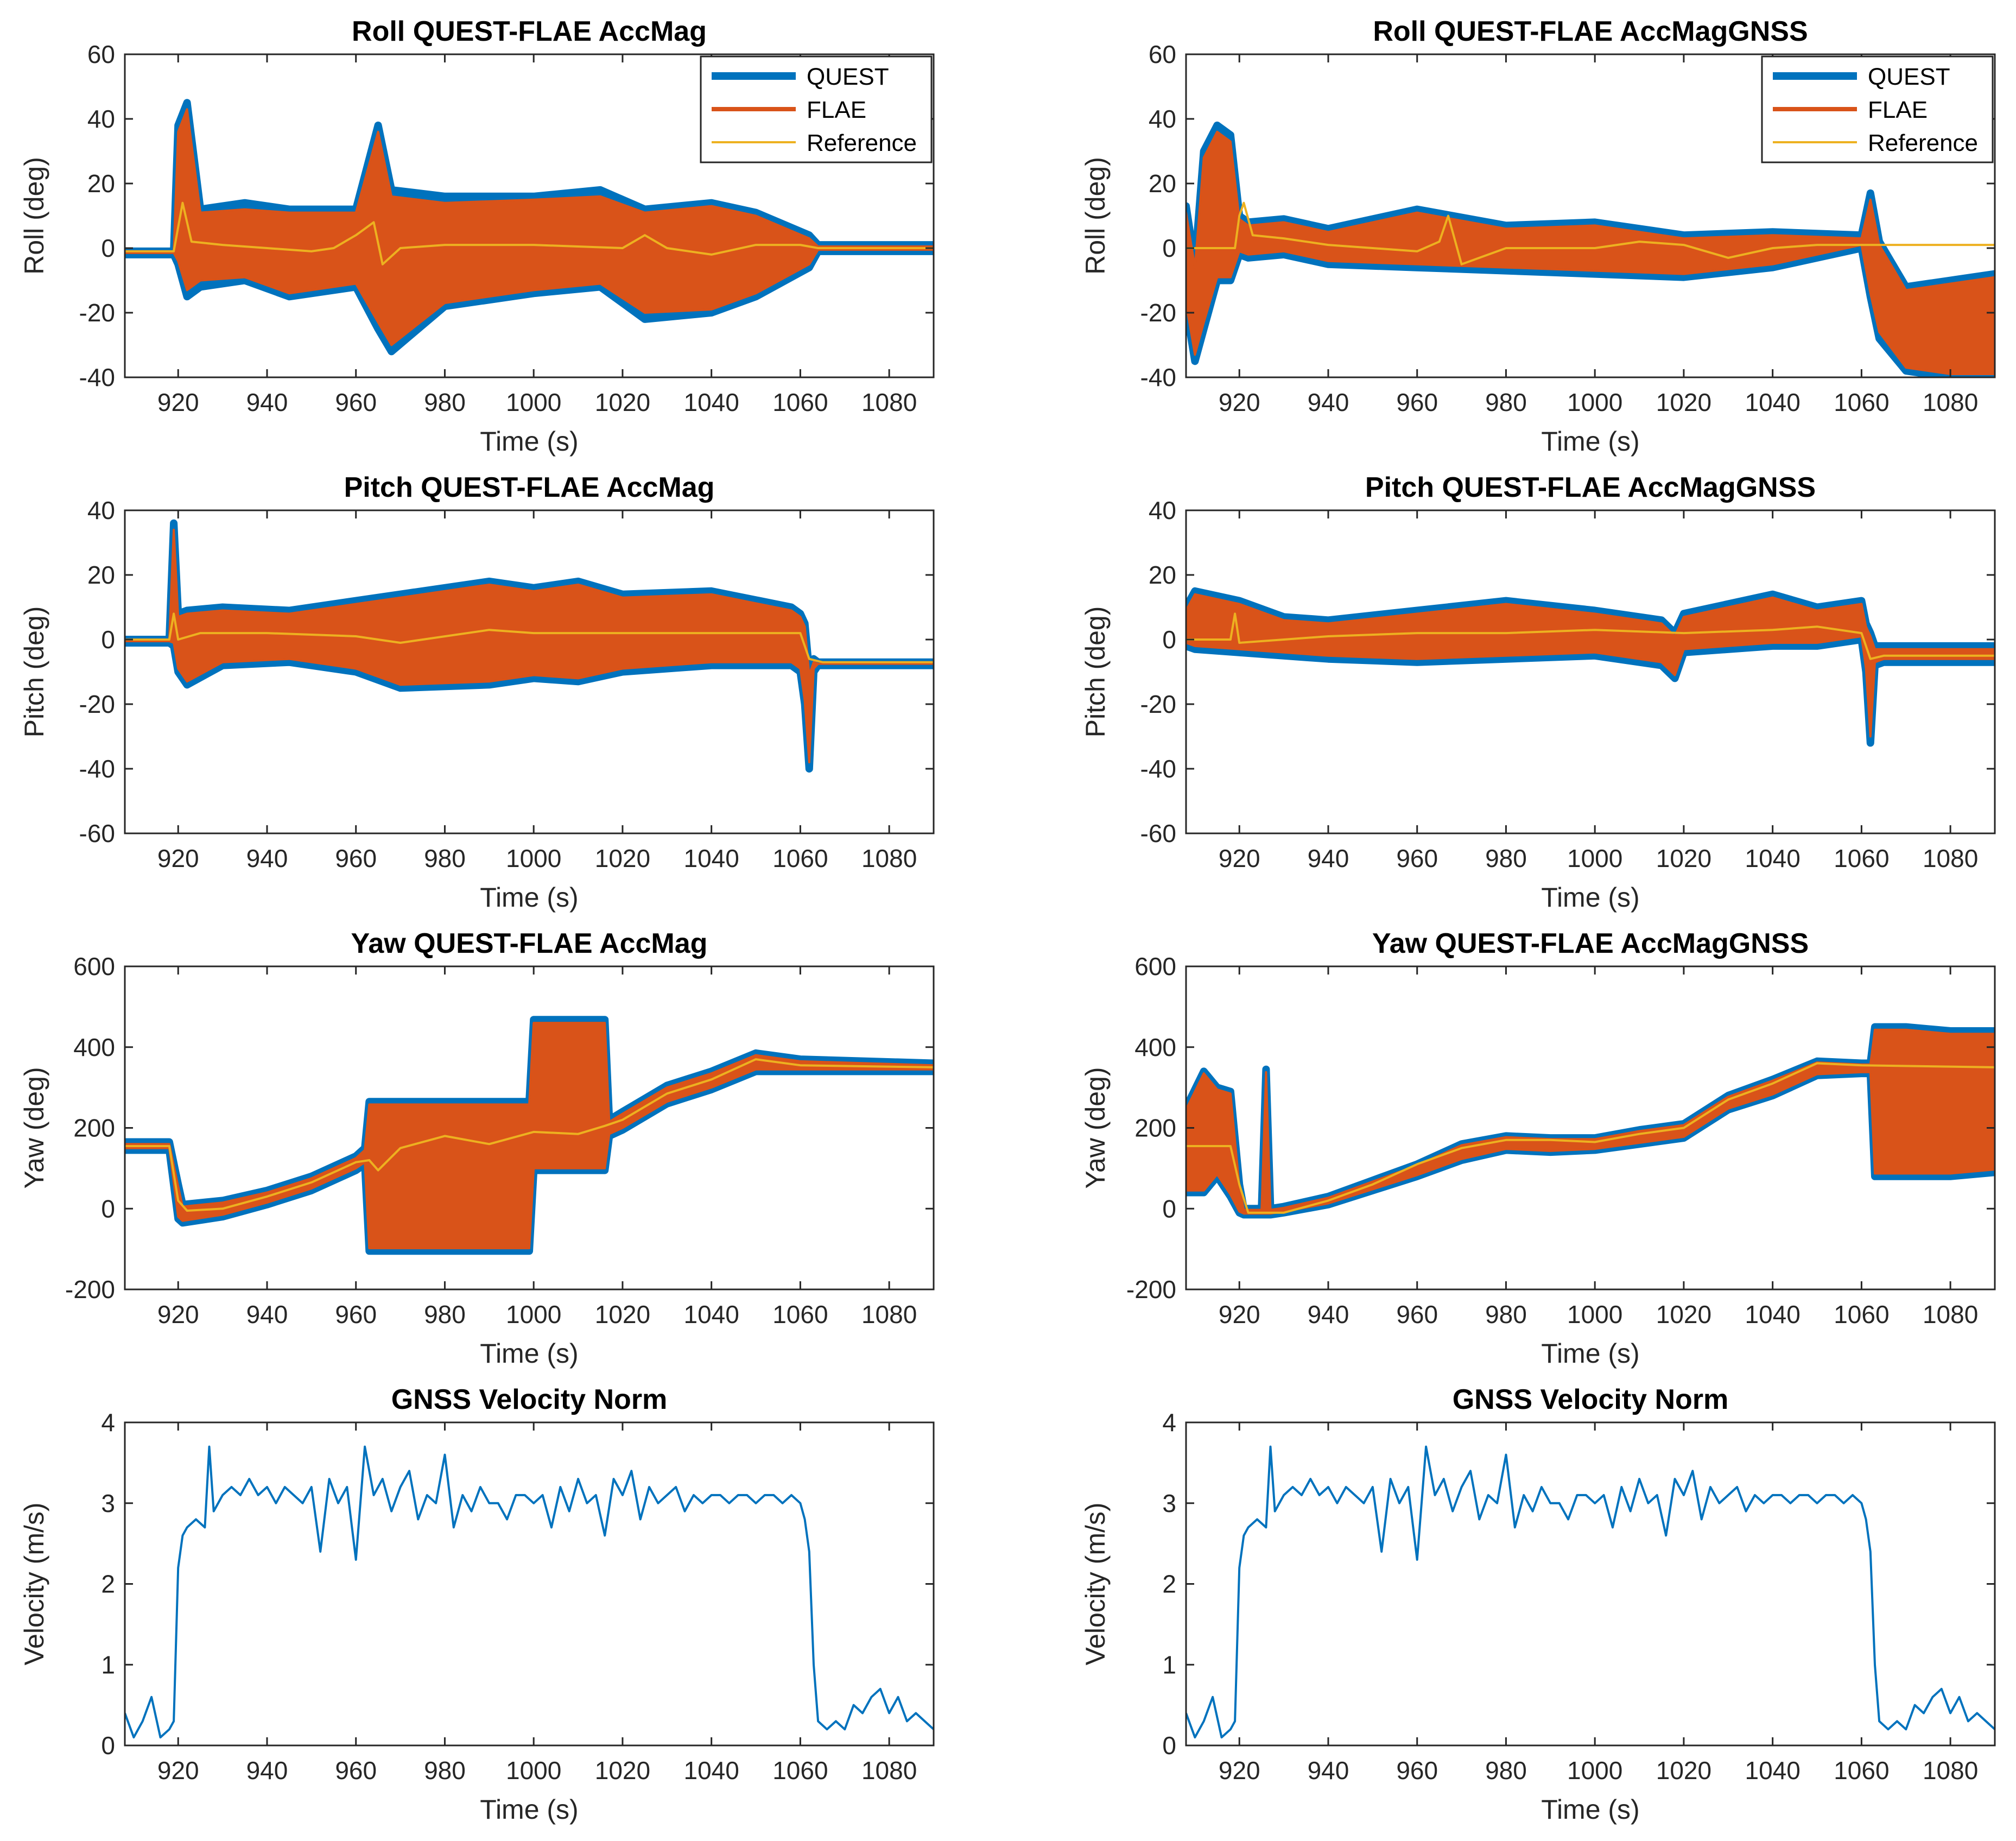 This screenshot has width=2016, height=1841. What do you see at coordinates (848, 77) in the screenshot?
I see `legend-entry-quest: QUEST` at bounding box center [848, 77].